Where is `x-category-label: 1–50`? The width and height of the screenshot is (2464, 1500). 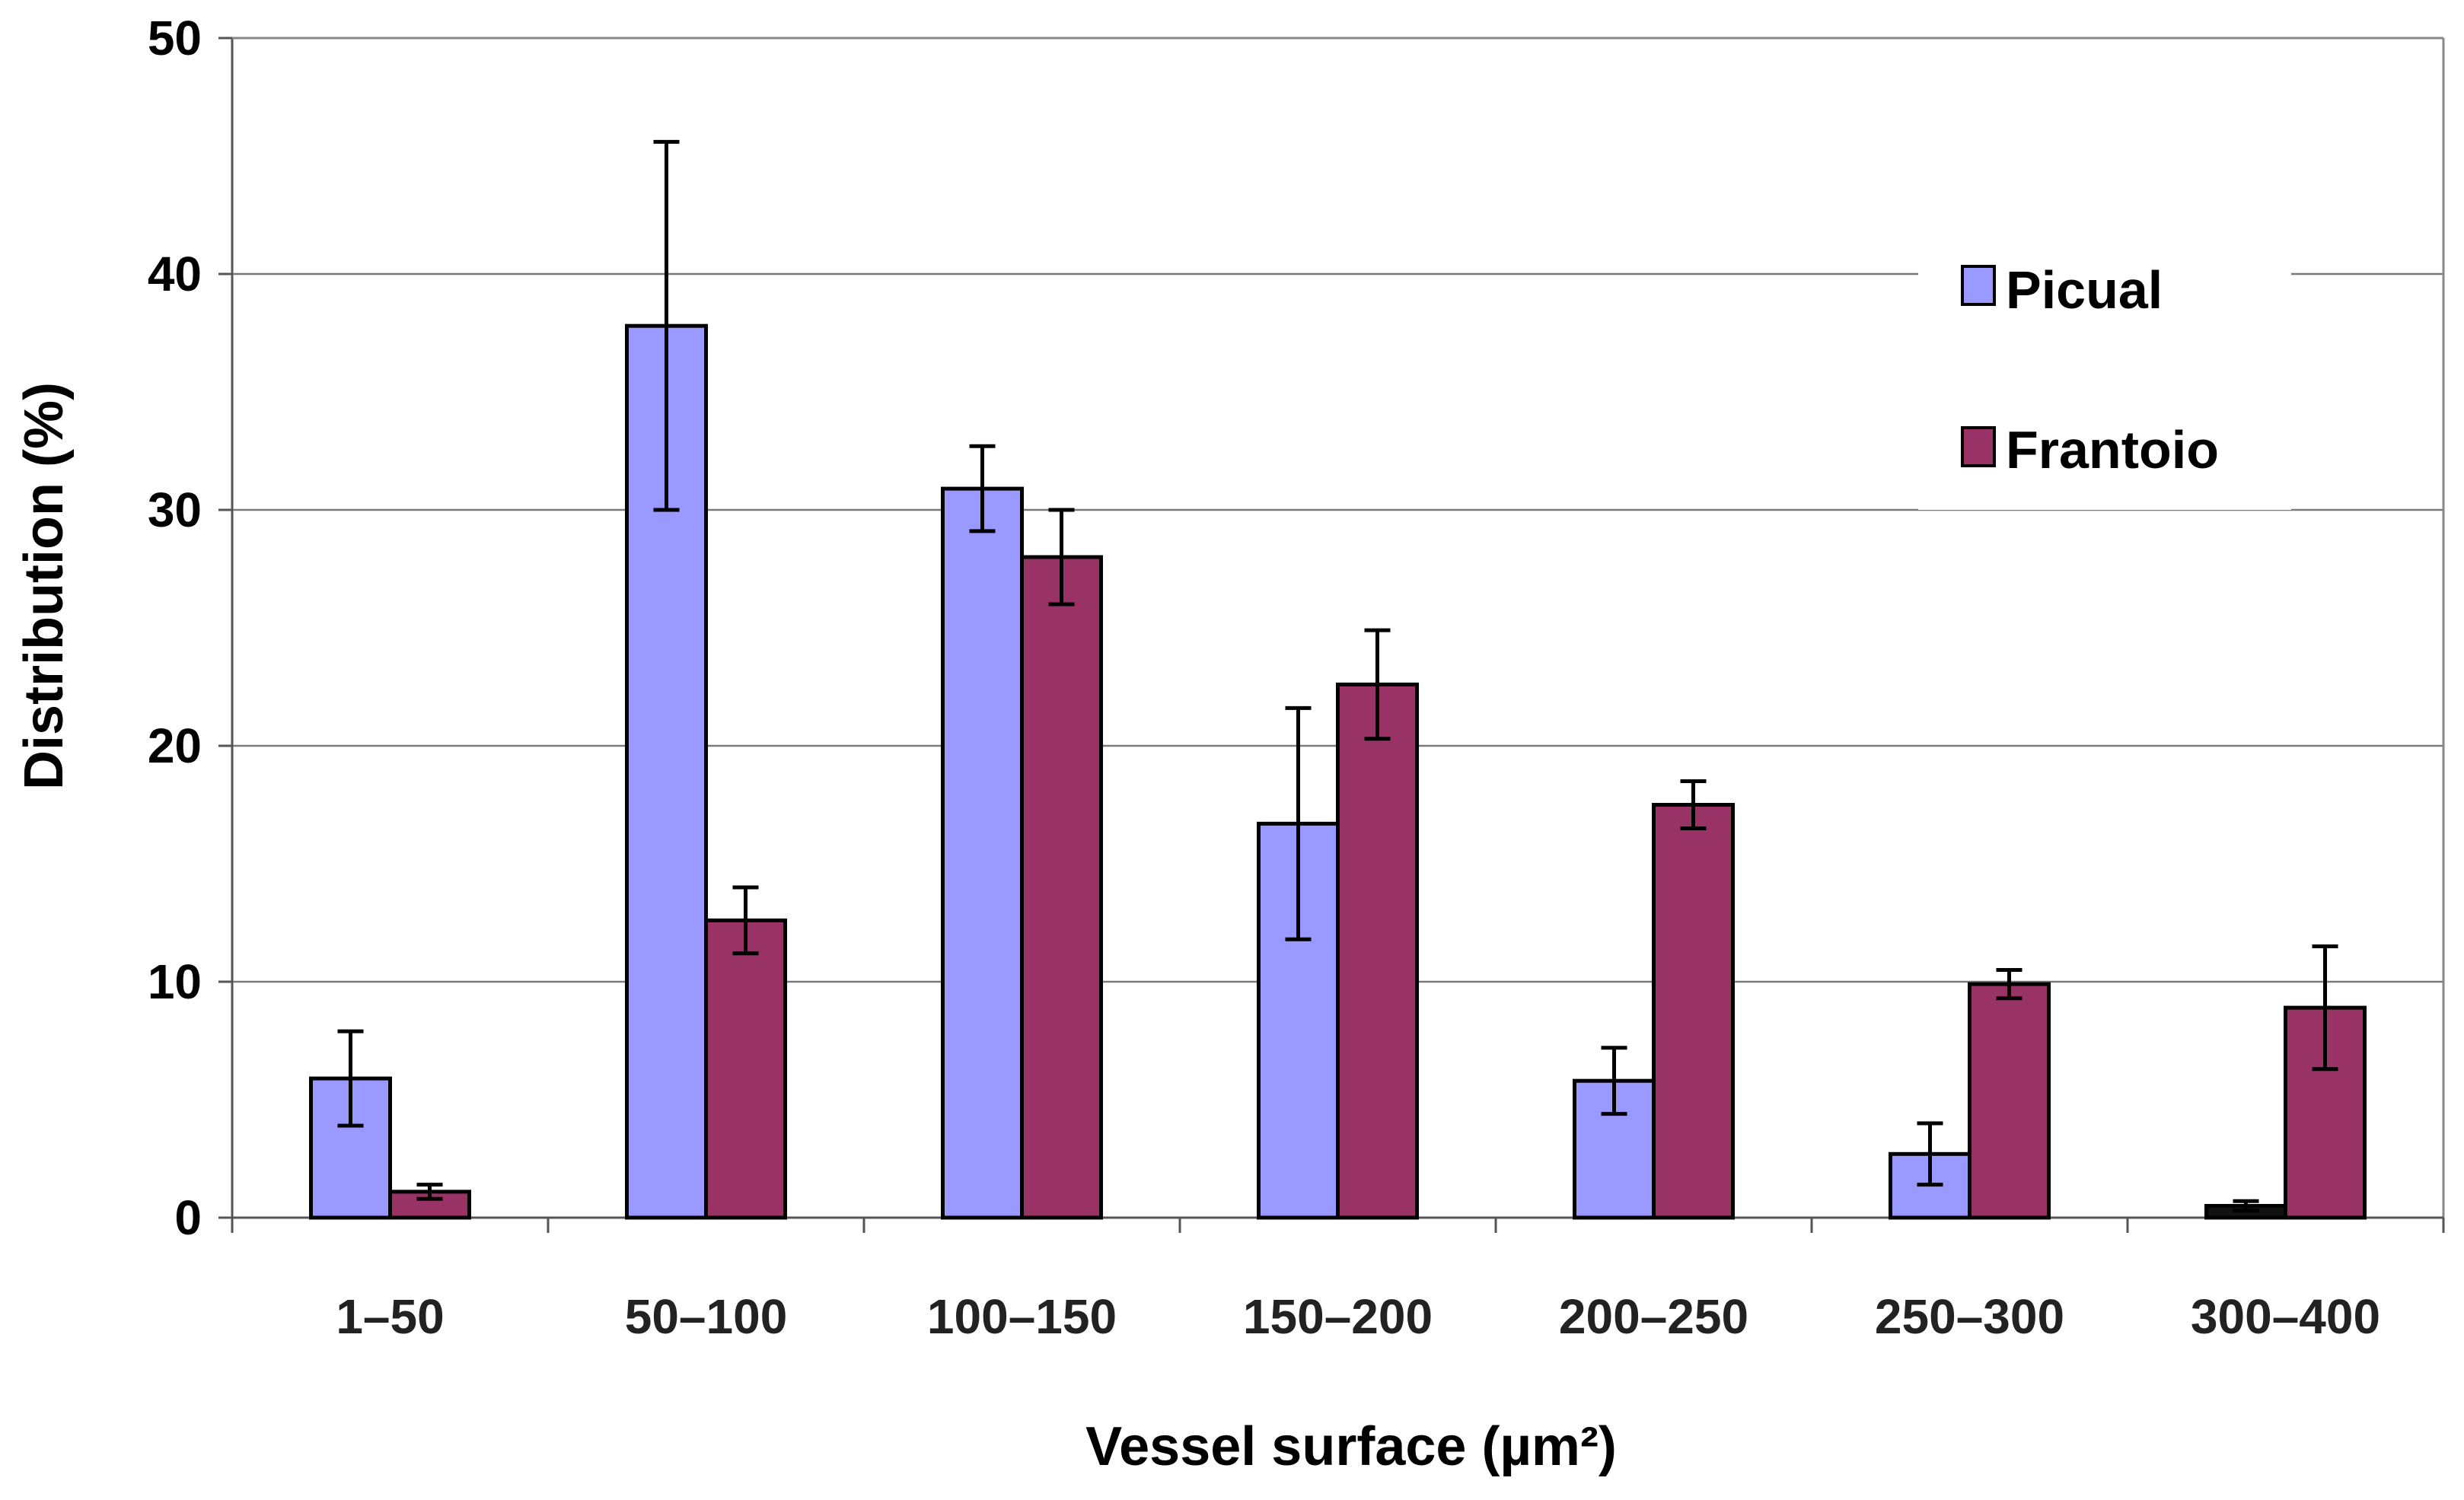
x-category-label: 1–50 is located at coordinates (390, 1316).